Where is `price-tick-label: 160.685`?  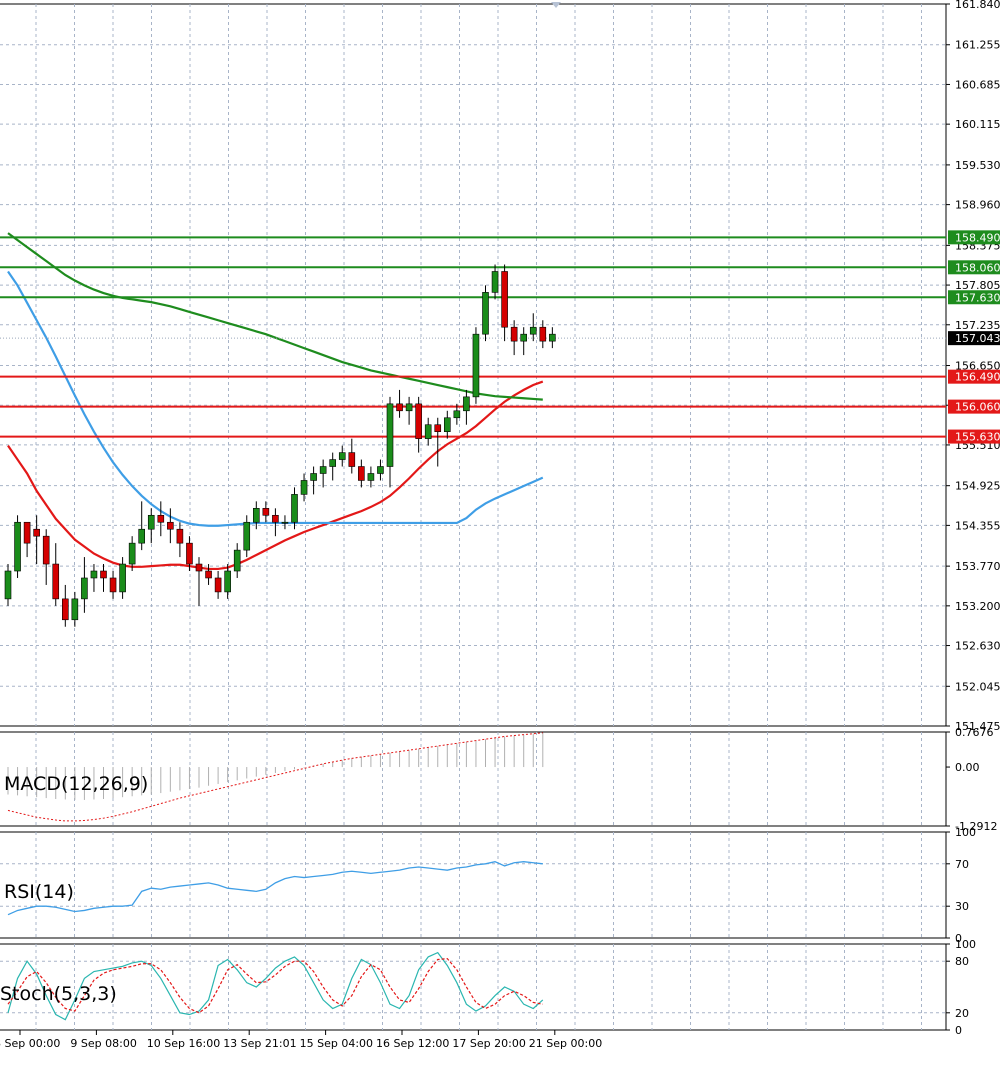 price-tick-label: 160.685 is located at coordinates (977, 84).